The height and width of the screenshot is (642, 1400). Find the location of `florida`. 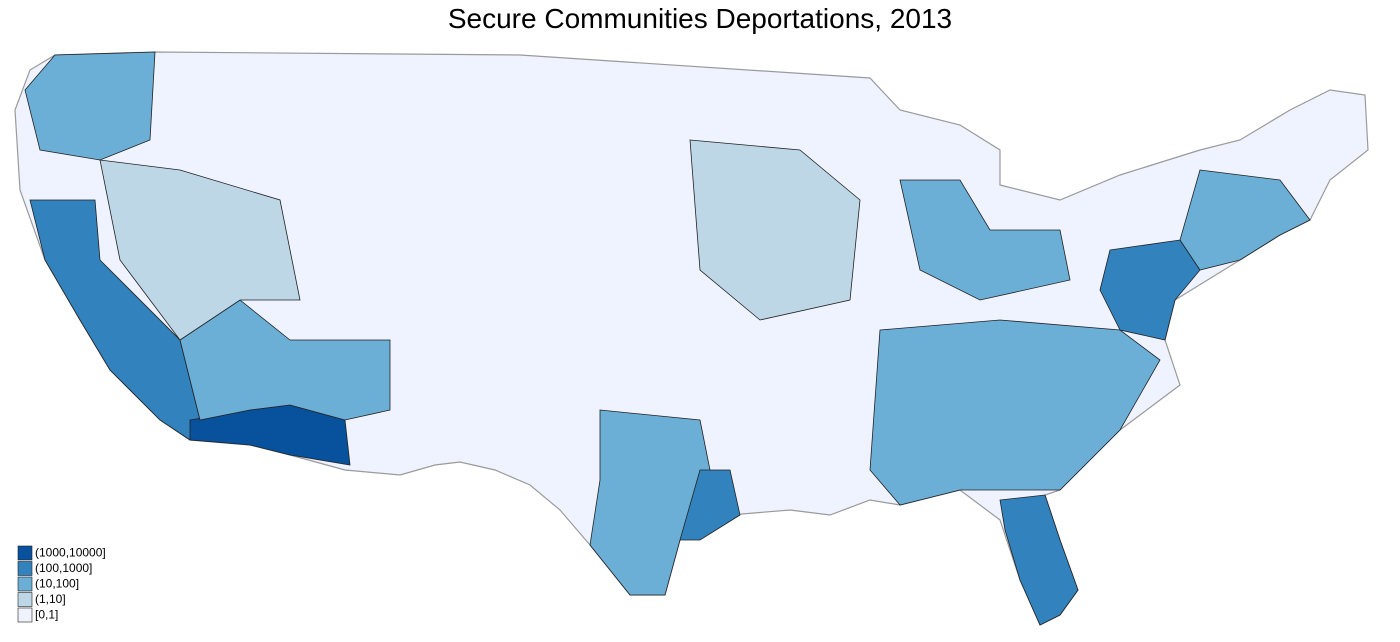

florida is located at coordinates (1039, 560).